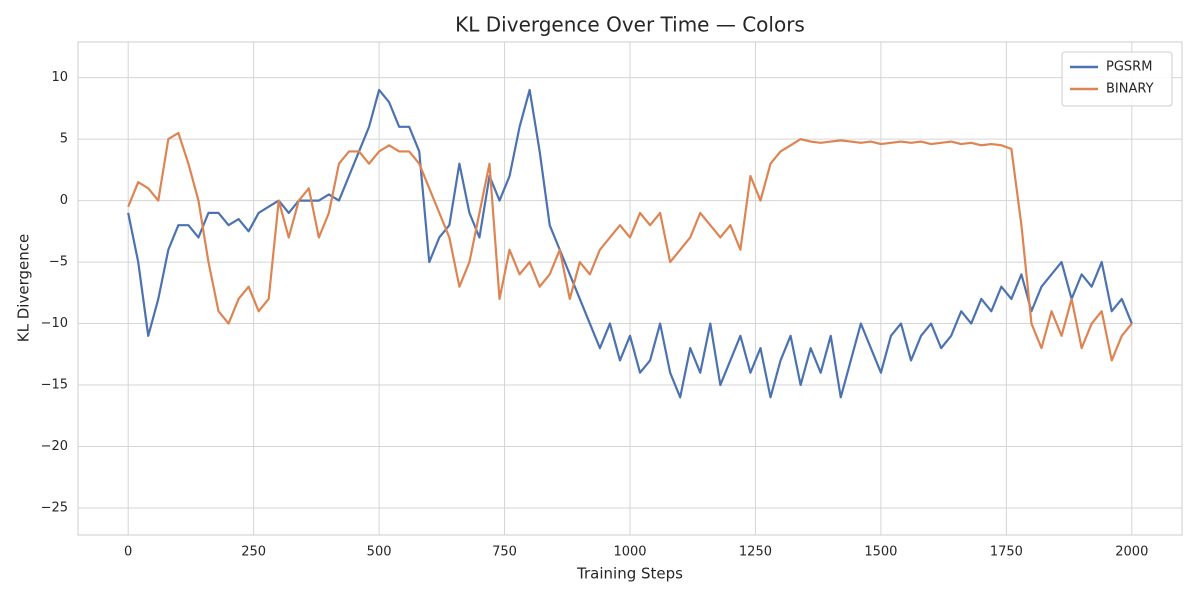 This screenshot has width=1200, height=604. I want to click on x-tick-label: 0, so click(128, 552).